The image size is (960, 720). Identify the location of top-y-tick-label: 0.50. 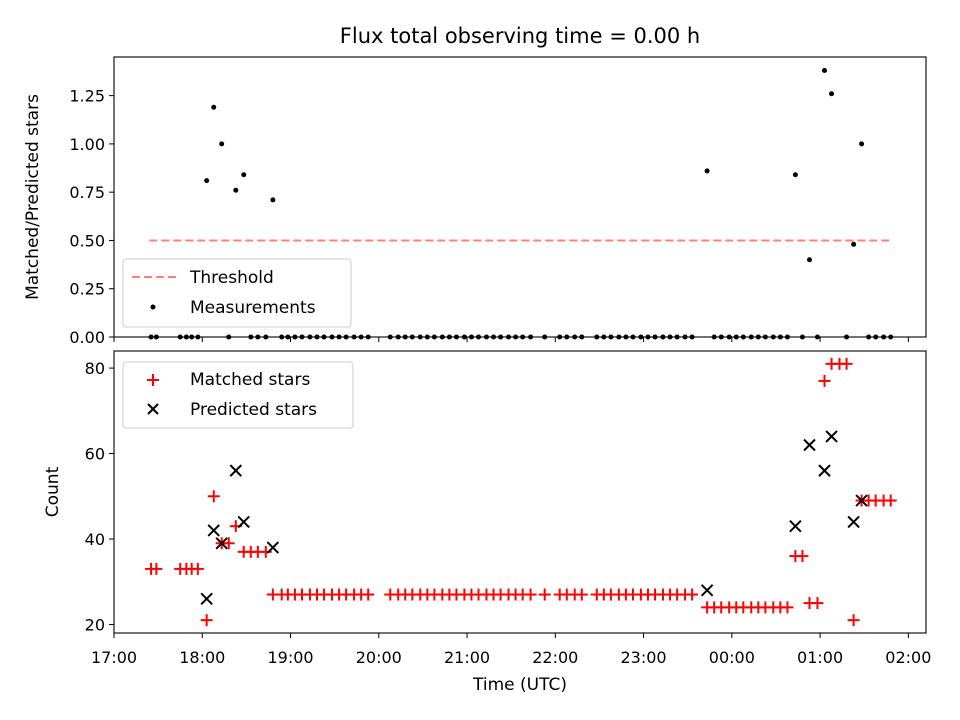
(87, 240).